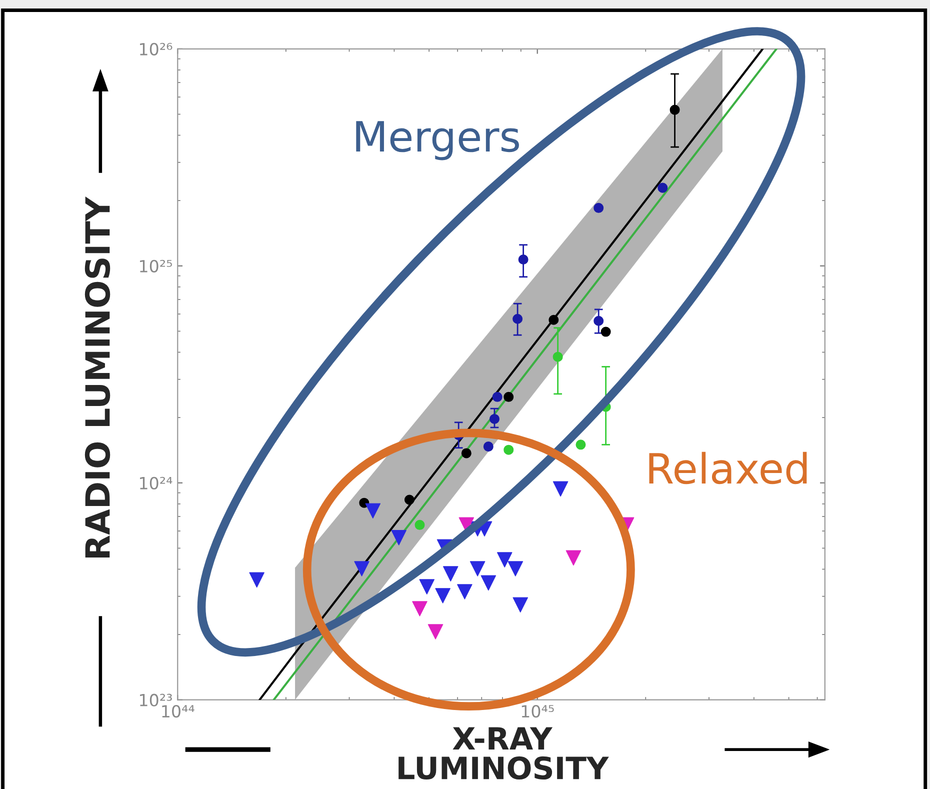  I want to click on annotation: Mergers, so click(437, 140).